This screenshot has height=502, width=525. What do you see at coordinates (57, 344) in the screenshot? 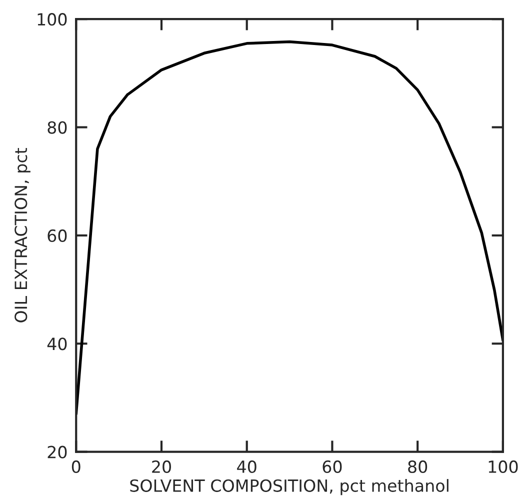
I see `y-tick-label: 40` at bounding box center [57, 344].